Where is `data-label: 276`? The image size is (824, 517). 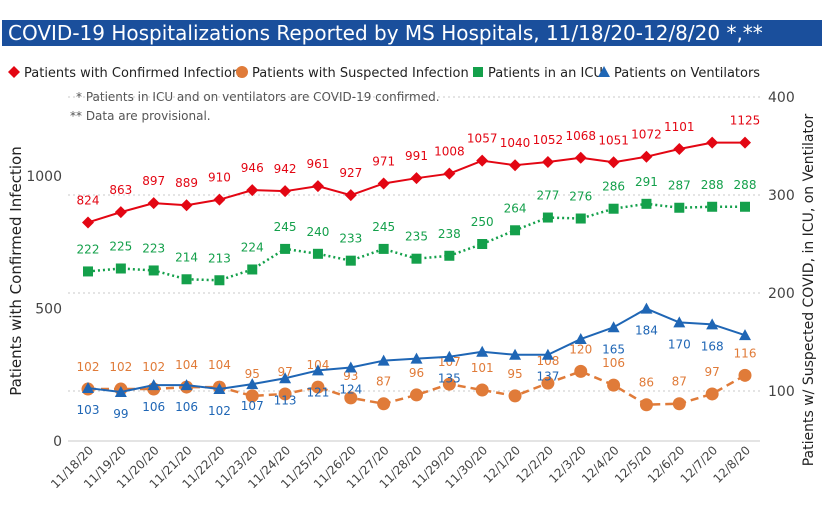
data-label: 276 is located at coordinates (580, 197).